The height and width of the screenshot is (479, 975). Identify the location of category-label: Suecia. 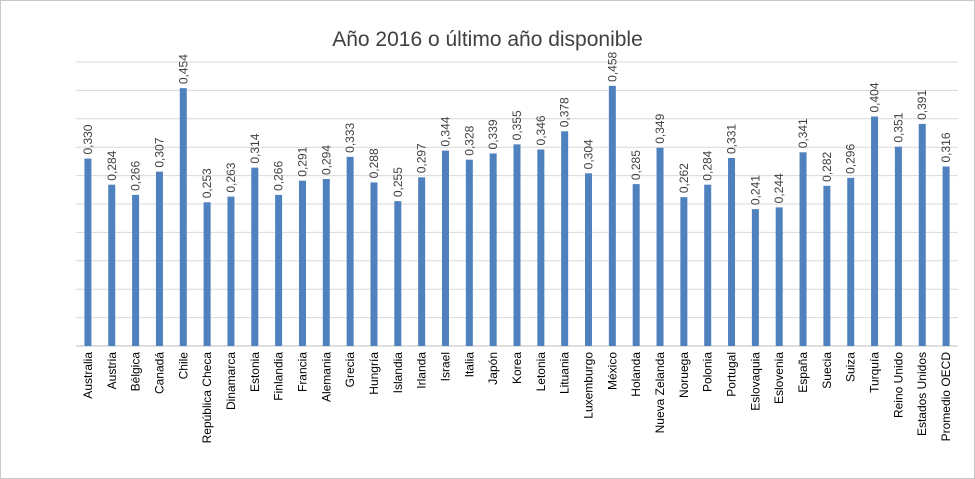
(827, 370).